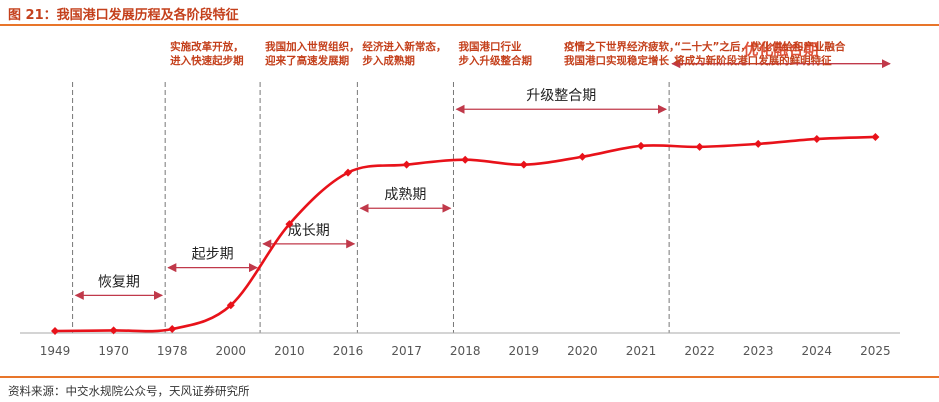 The image size is (939, 402). Describe the element at coordinates (622, 46) in the screenshot. I see `stage-annotation: 疫情之下世界经济疲软，` at that location.